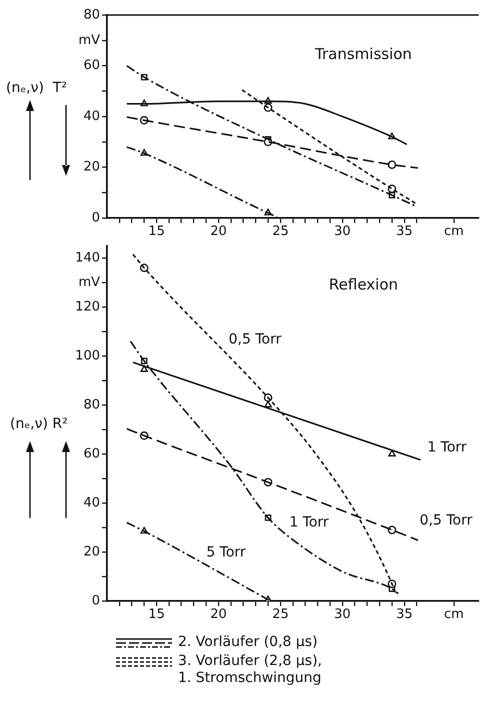  Describe the element at coordinates (250, 670) in the screenshot. I see `text: 3. Vorläufer (2,8 µs), 1. Stromschwingung` at that location.